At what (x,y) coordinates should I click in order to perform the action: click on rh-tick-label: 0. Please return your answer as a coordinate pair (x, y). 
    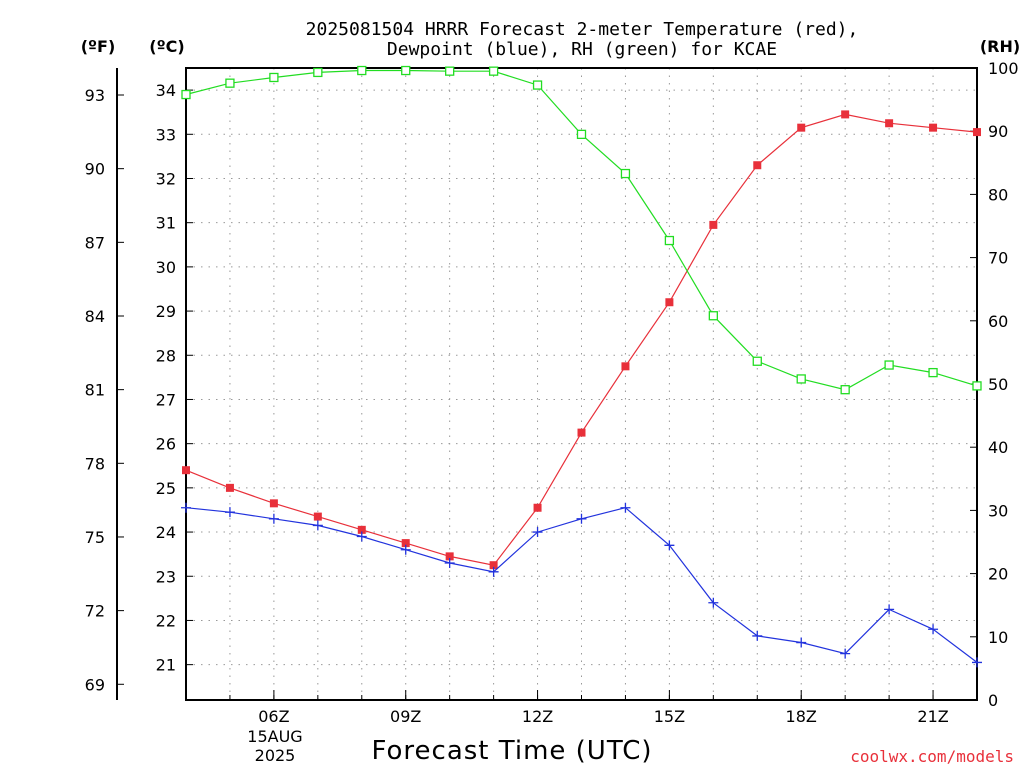
    Looking at the image, I should click on (993, 700).